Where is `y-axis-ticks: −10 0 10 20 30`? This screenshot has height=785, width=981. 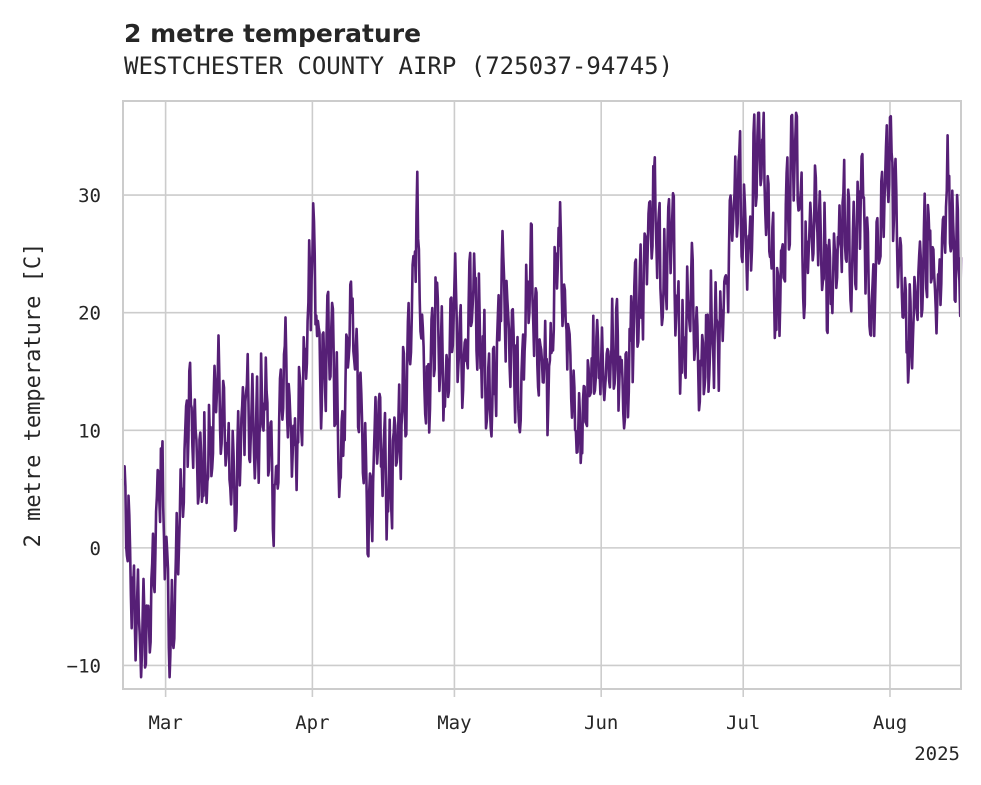 y-axis-ticks: −10 0 10 20 30 is located at coordinates (84, 431).